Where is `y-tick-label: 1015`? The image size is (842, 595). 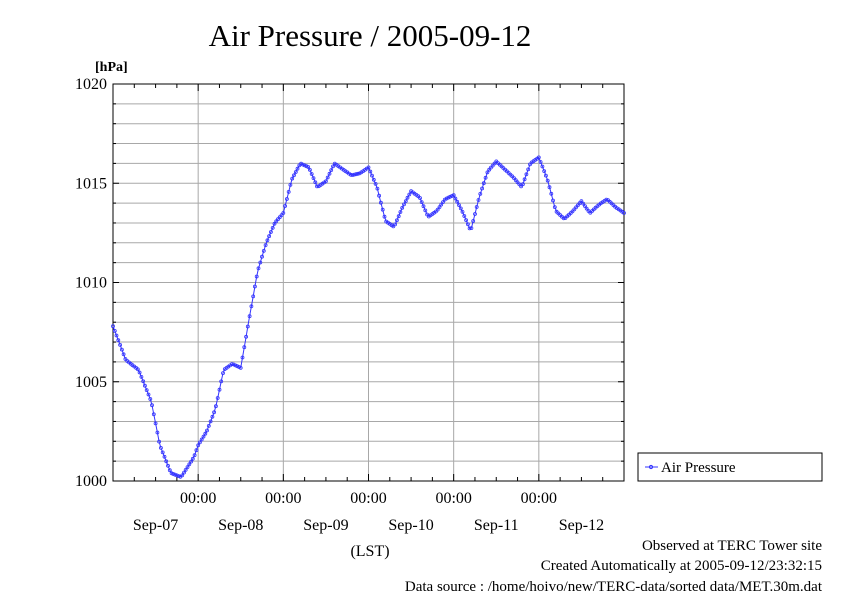 y-tick-label: 1015 is located at coordinates (91, 183).